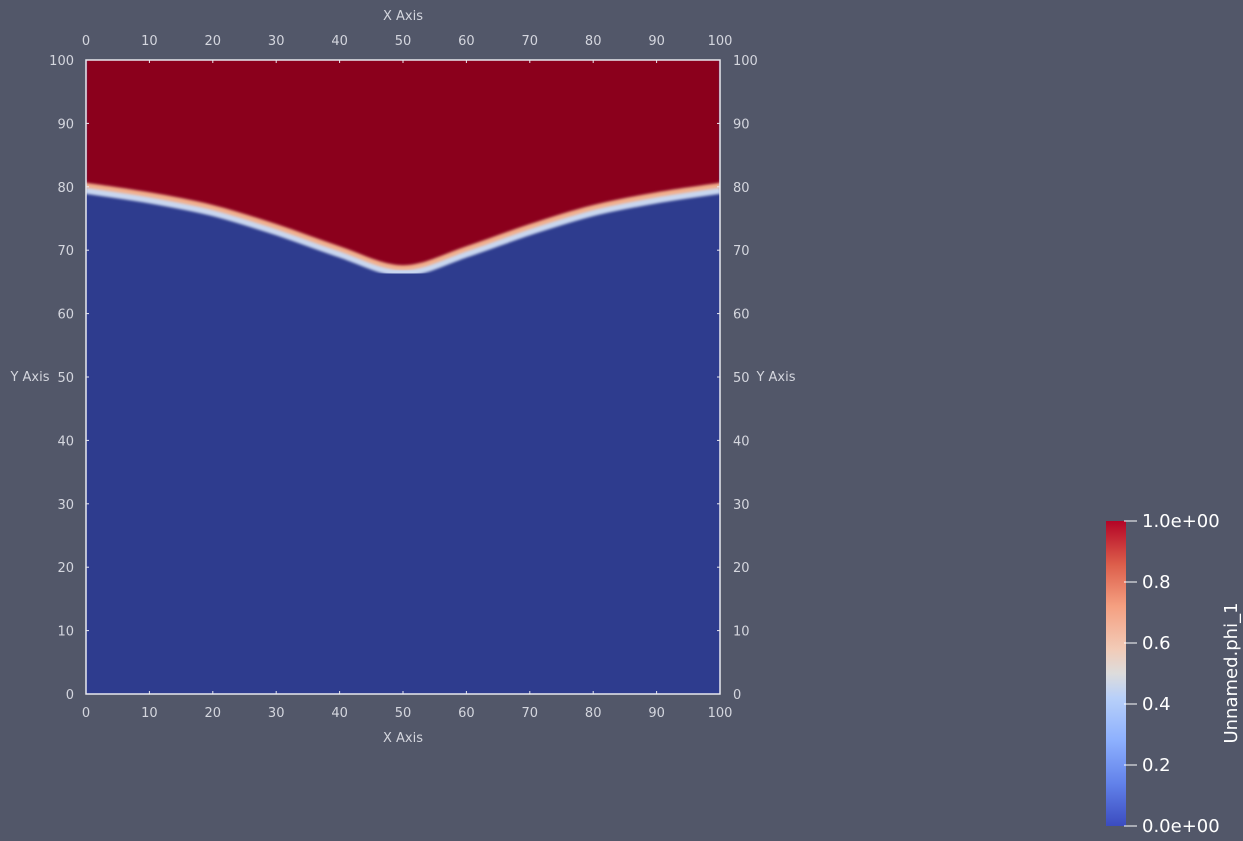 This screenshot has width=1243, height=841. I want to click on x-tick-label-bottom: 50, so click(403, 713).